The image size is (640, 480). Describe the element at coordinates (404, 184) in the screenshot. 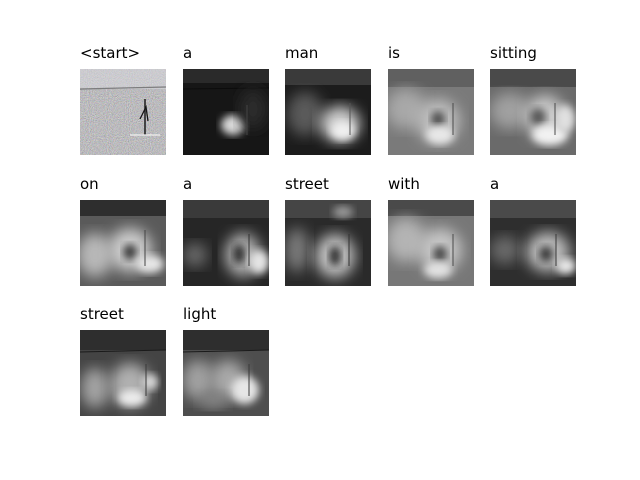

I see `panel-word: with` at that location.